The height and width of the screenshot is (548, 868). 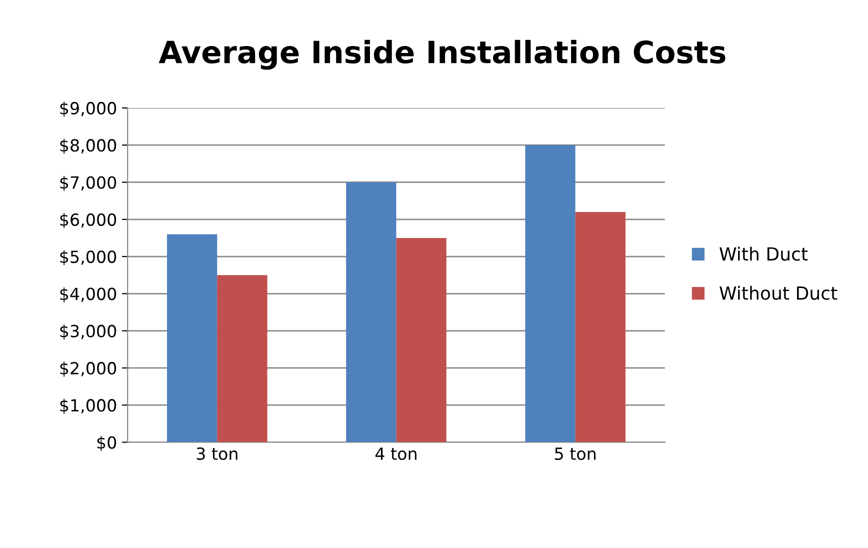 I want to click on chart-title: Average Inside Installation Costs, so click(x=442, y=55).